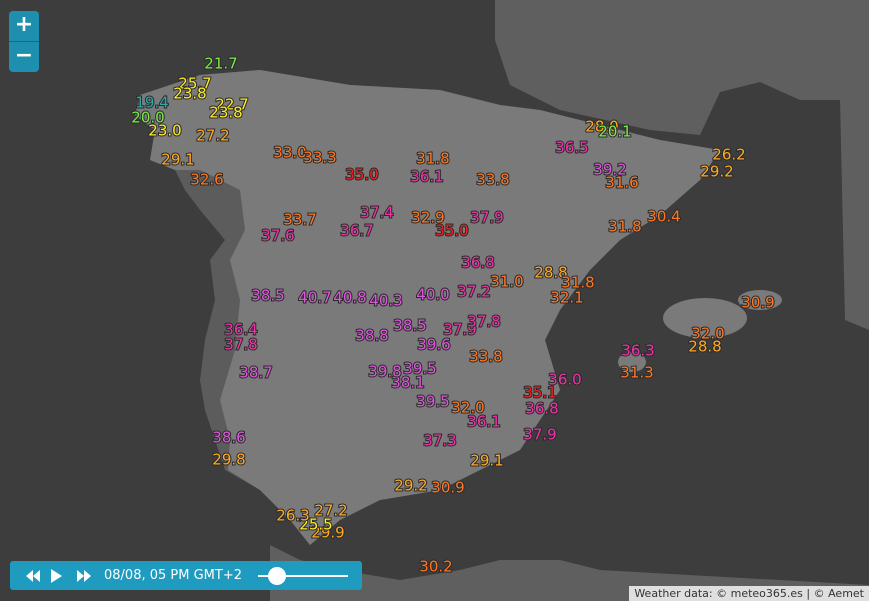 Image resolution: width=869 pixels, height=601 pixels. I want to click on temperature-label: 36.3, so click(637, 351).